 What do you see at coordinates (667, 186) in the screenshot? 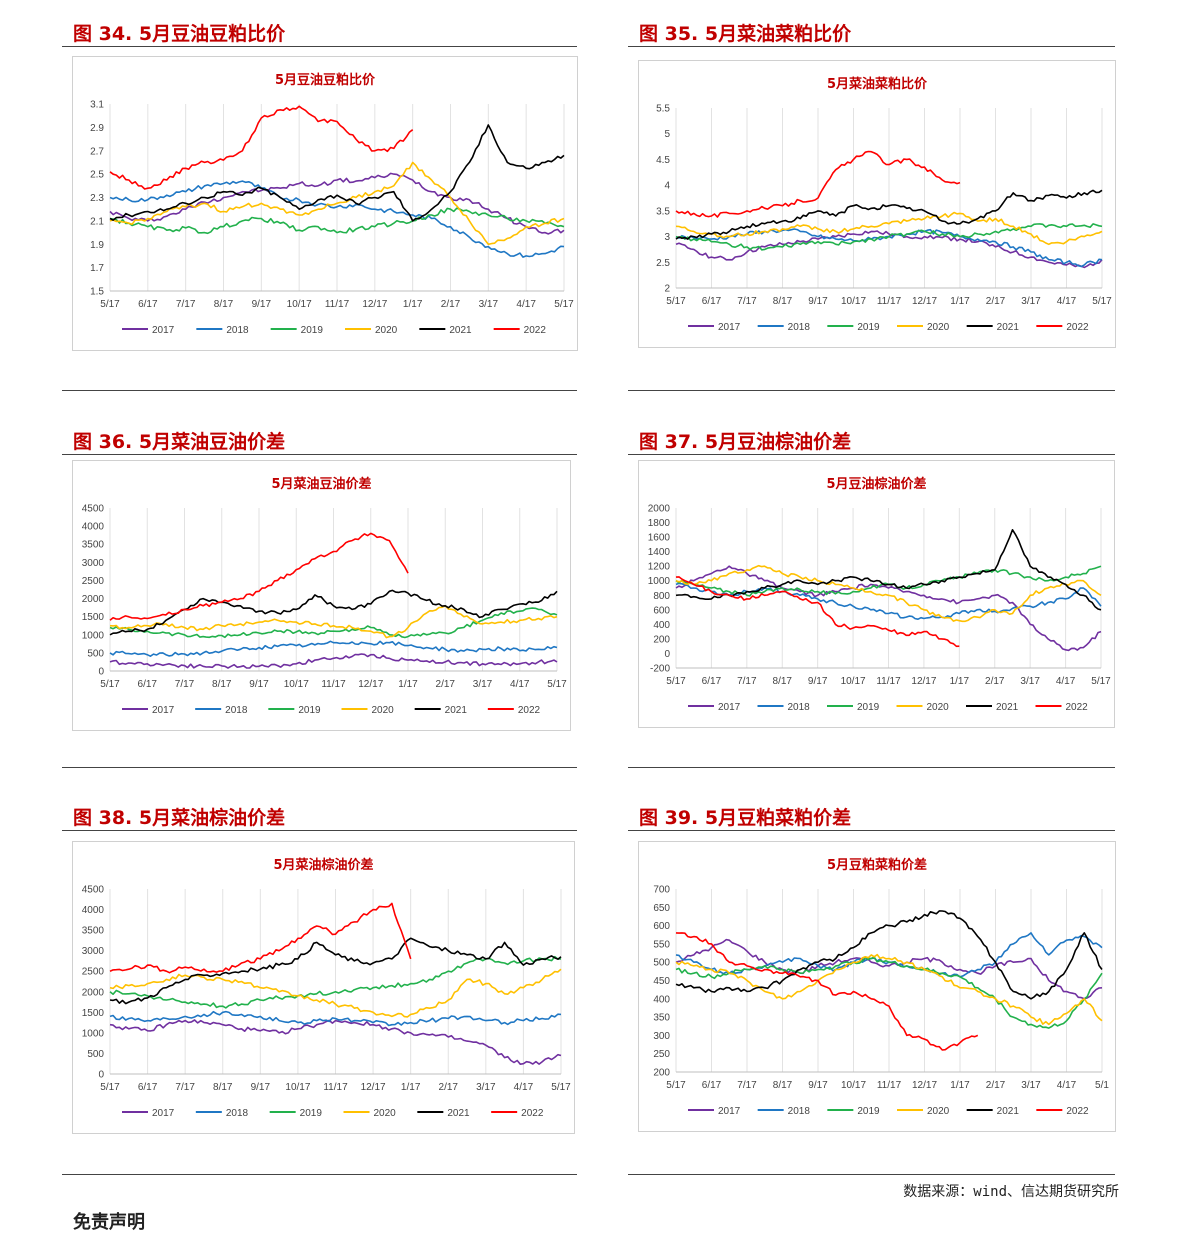
I see `y-tick-label: 4` at bounding box center [667, 186].